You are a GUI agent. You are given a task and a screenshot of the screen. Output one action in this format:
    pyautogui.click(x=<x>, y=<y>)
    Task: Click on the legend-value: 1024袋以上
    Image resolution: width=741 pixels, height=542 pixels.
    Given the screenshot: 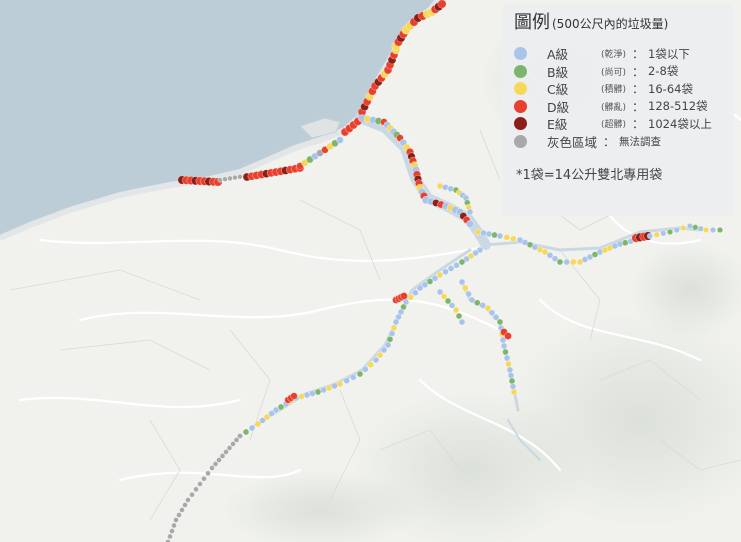 What is the action you would take?
    pyautogui.click(x=680, y=123)
    